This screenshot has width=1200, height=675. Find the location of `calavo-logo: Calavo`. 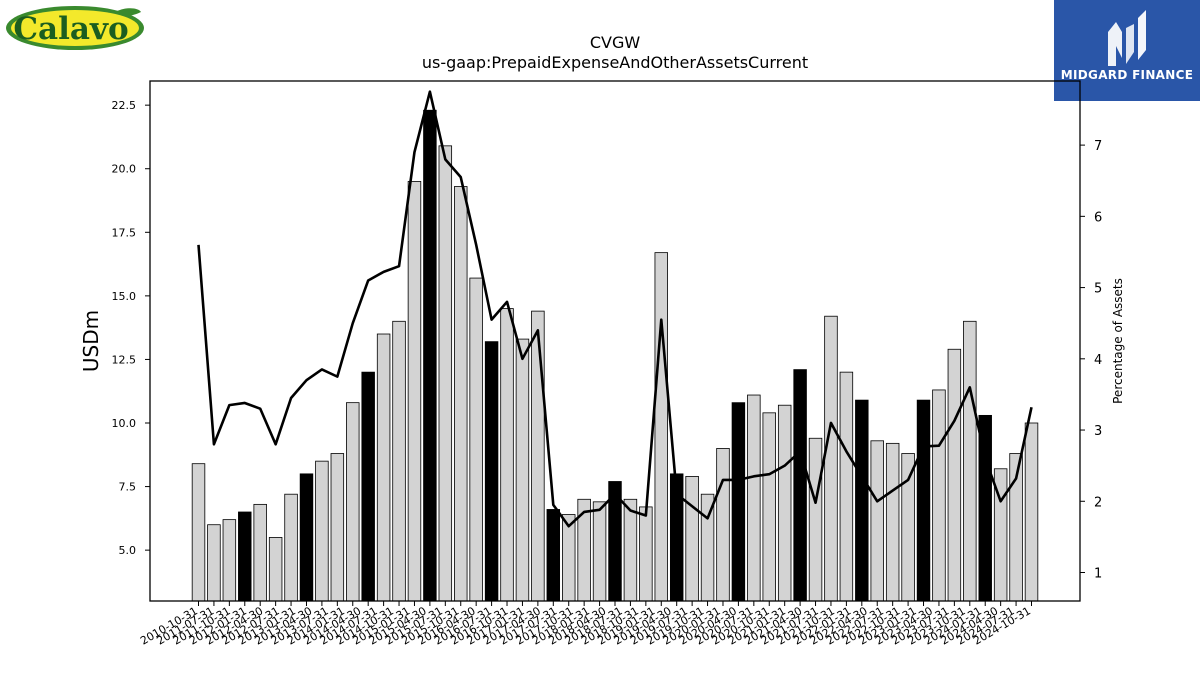

calavo-logo: Calavo is located at coordinates (76, 28).